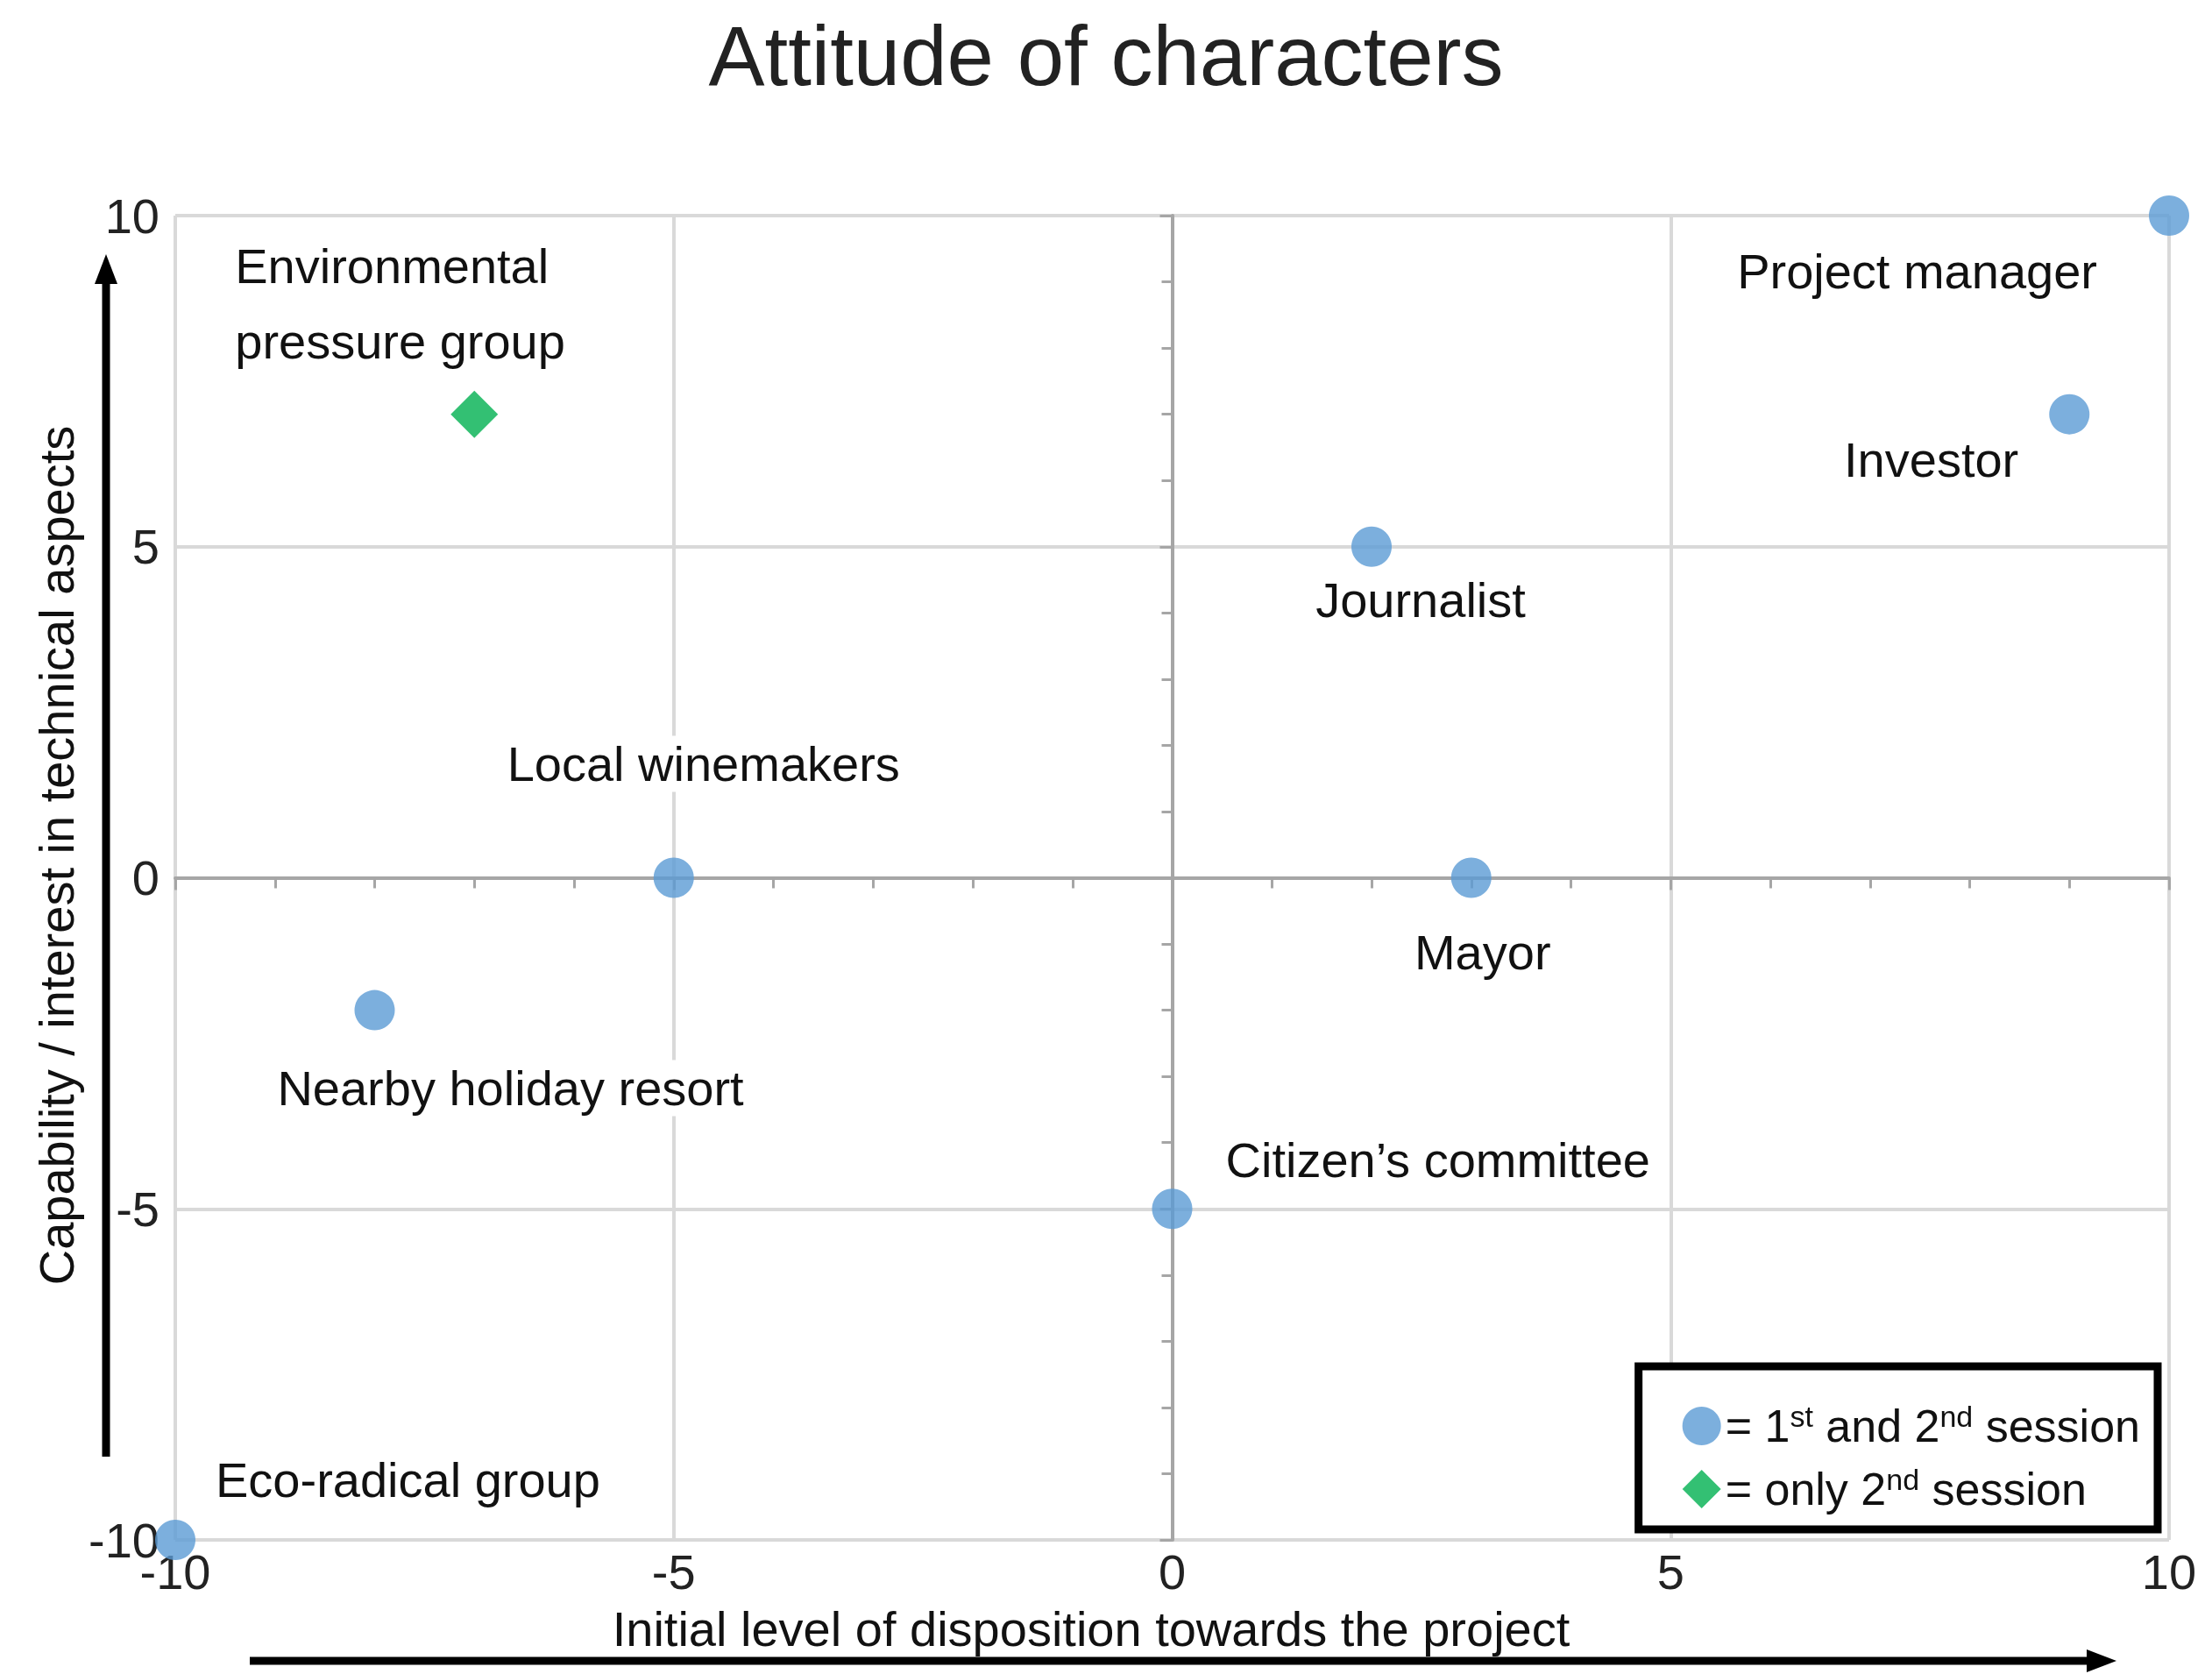 This screenshot has height=1674, width=2212. What do you see at coordinates (673, 1571) in the screenshot?
I see `x-tick-label: -5` at bounding box center [673, 1571].